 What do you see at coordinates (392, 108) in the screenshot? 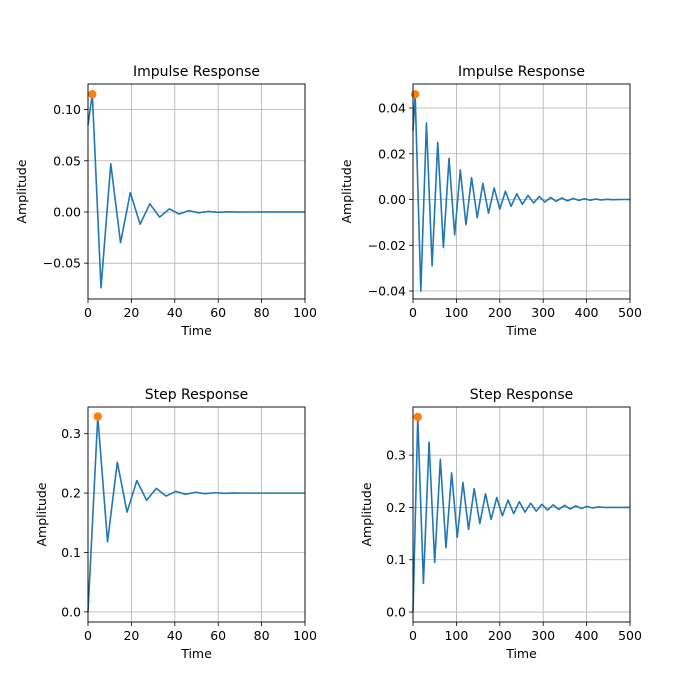
I see `y-tick-label: 0.04` at bounding box center [392, 108].